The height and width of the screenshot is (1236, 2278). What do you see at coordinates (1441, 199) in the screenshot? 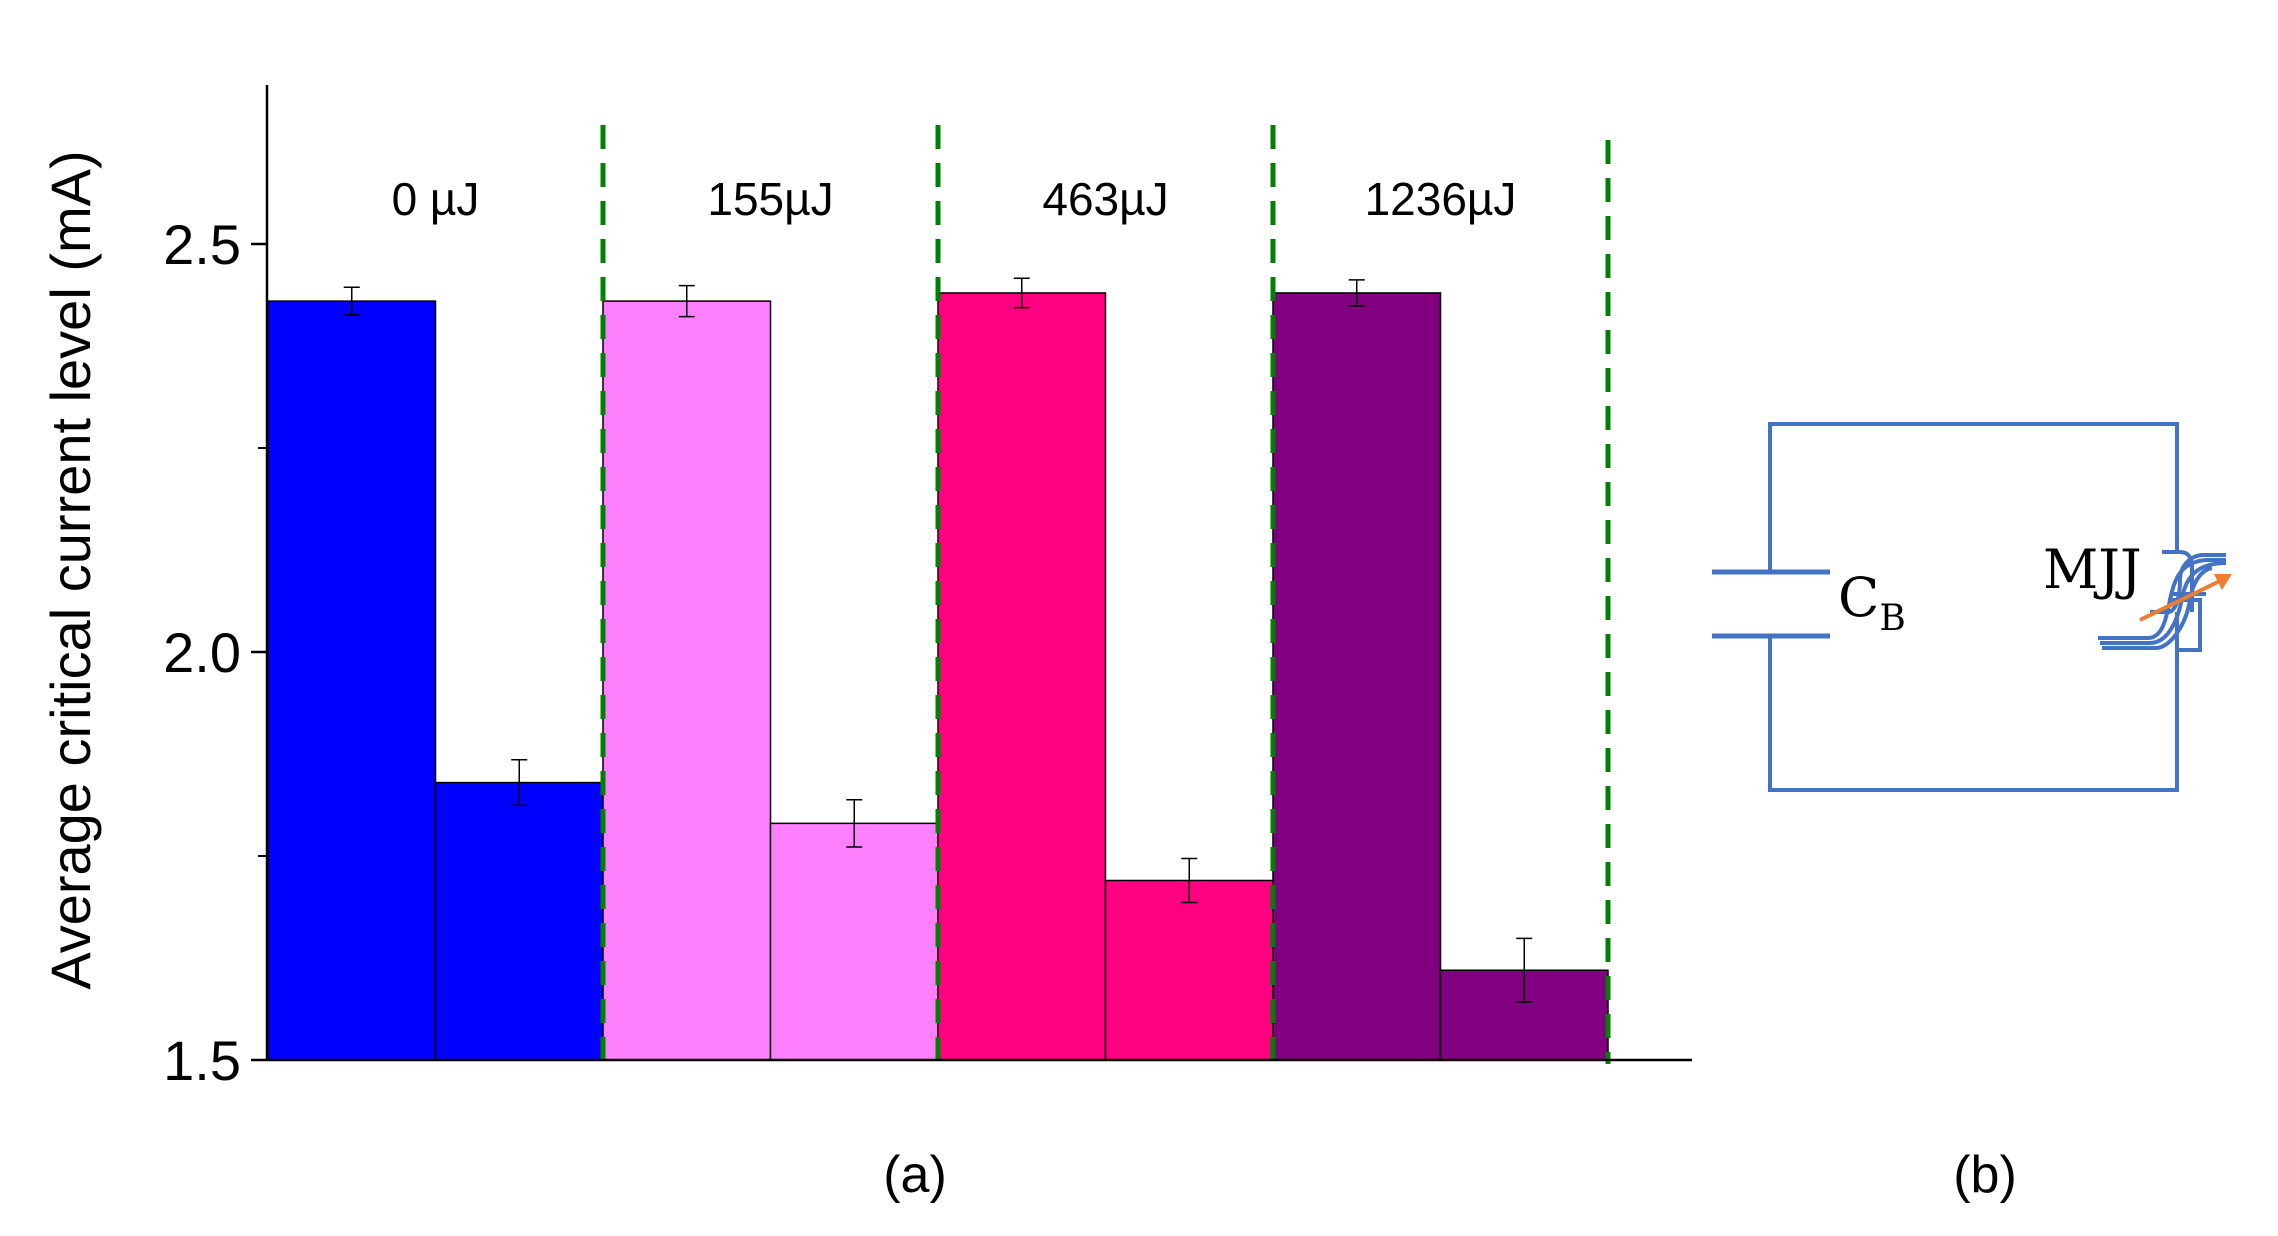
I see `group-label-3: 1236µJ` at bounding box center [1441, 199].